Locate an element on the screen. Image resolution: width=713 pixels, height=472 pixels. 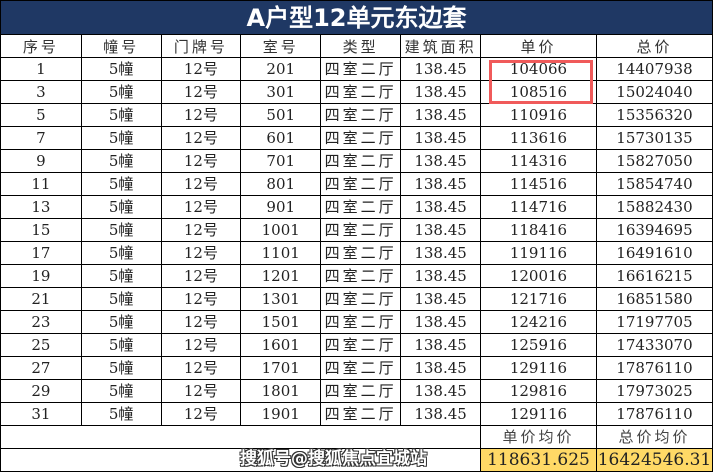
cell-total-price: 16394695 is located at coordinates (654, 230).